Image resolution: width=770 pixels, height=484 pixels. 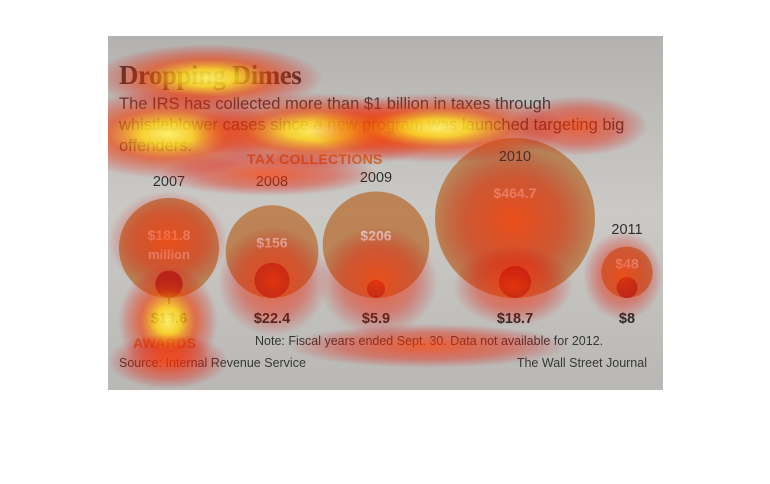 What do you see at coordinates (272, 319) in the screenshot?
I see `award-value-label-2008: $22.4` at bounding box center [272, 319].